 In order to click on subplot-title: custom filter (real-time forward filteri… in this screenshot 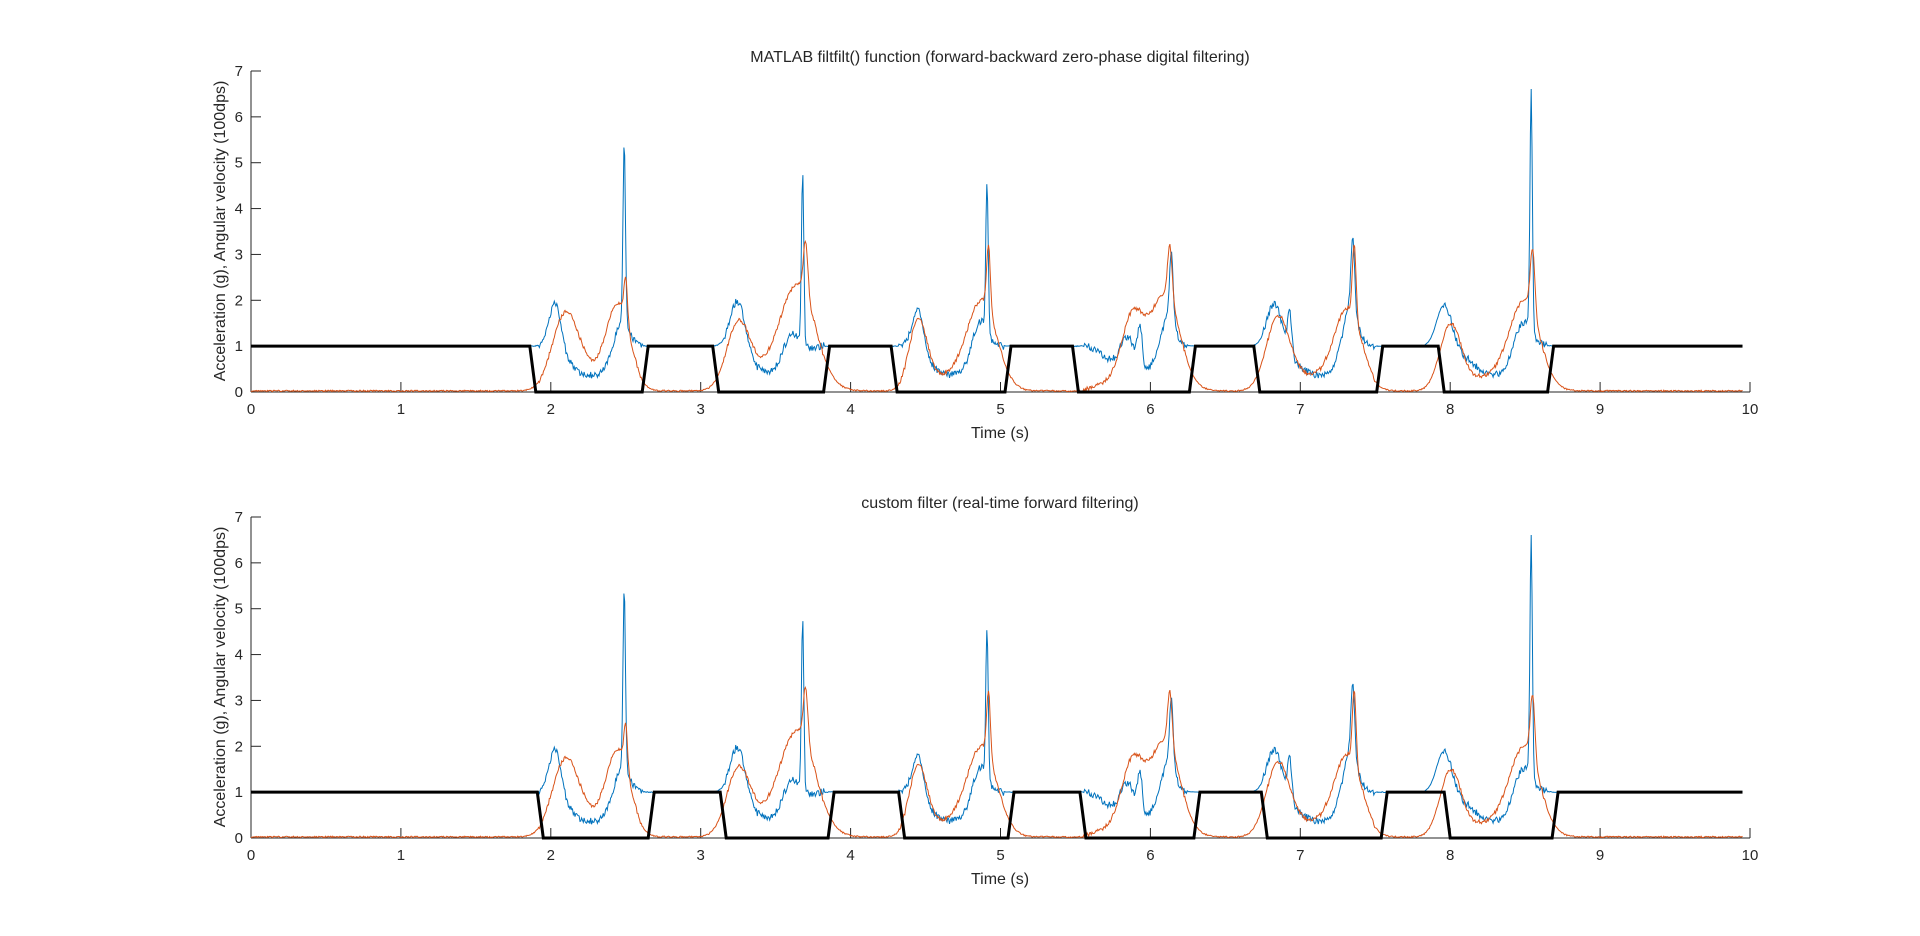, I will do `click(999, 503)`.